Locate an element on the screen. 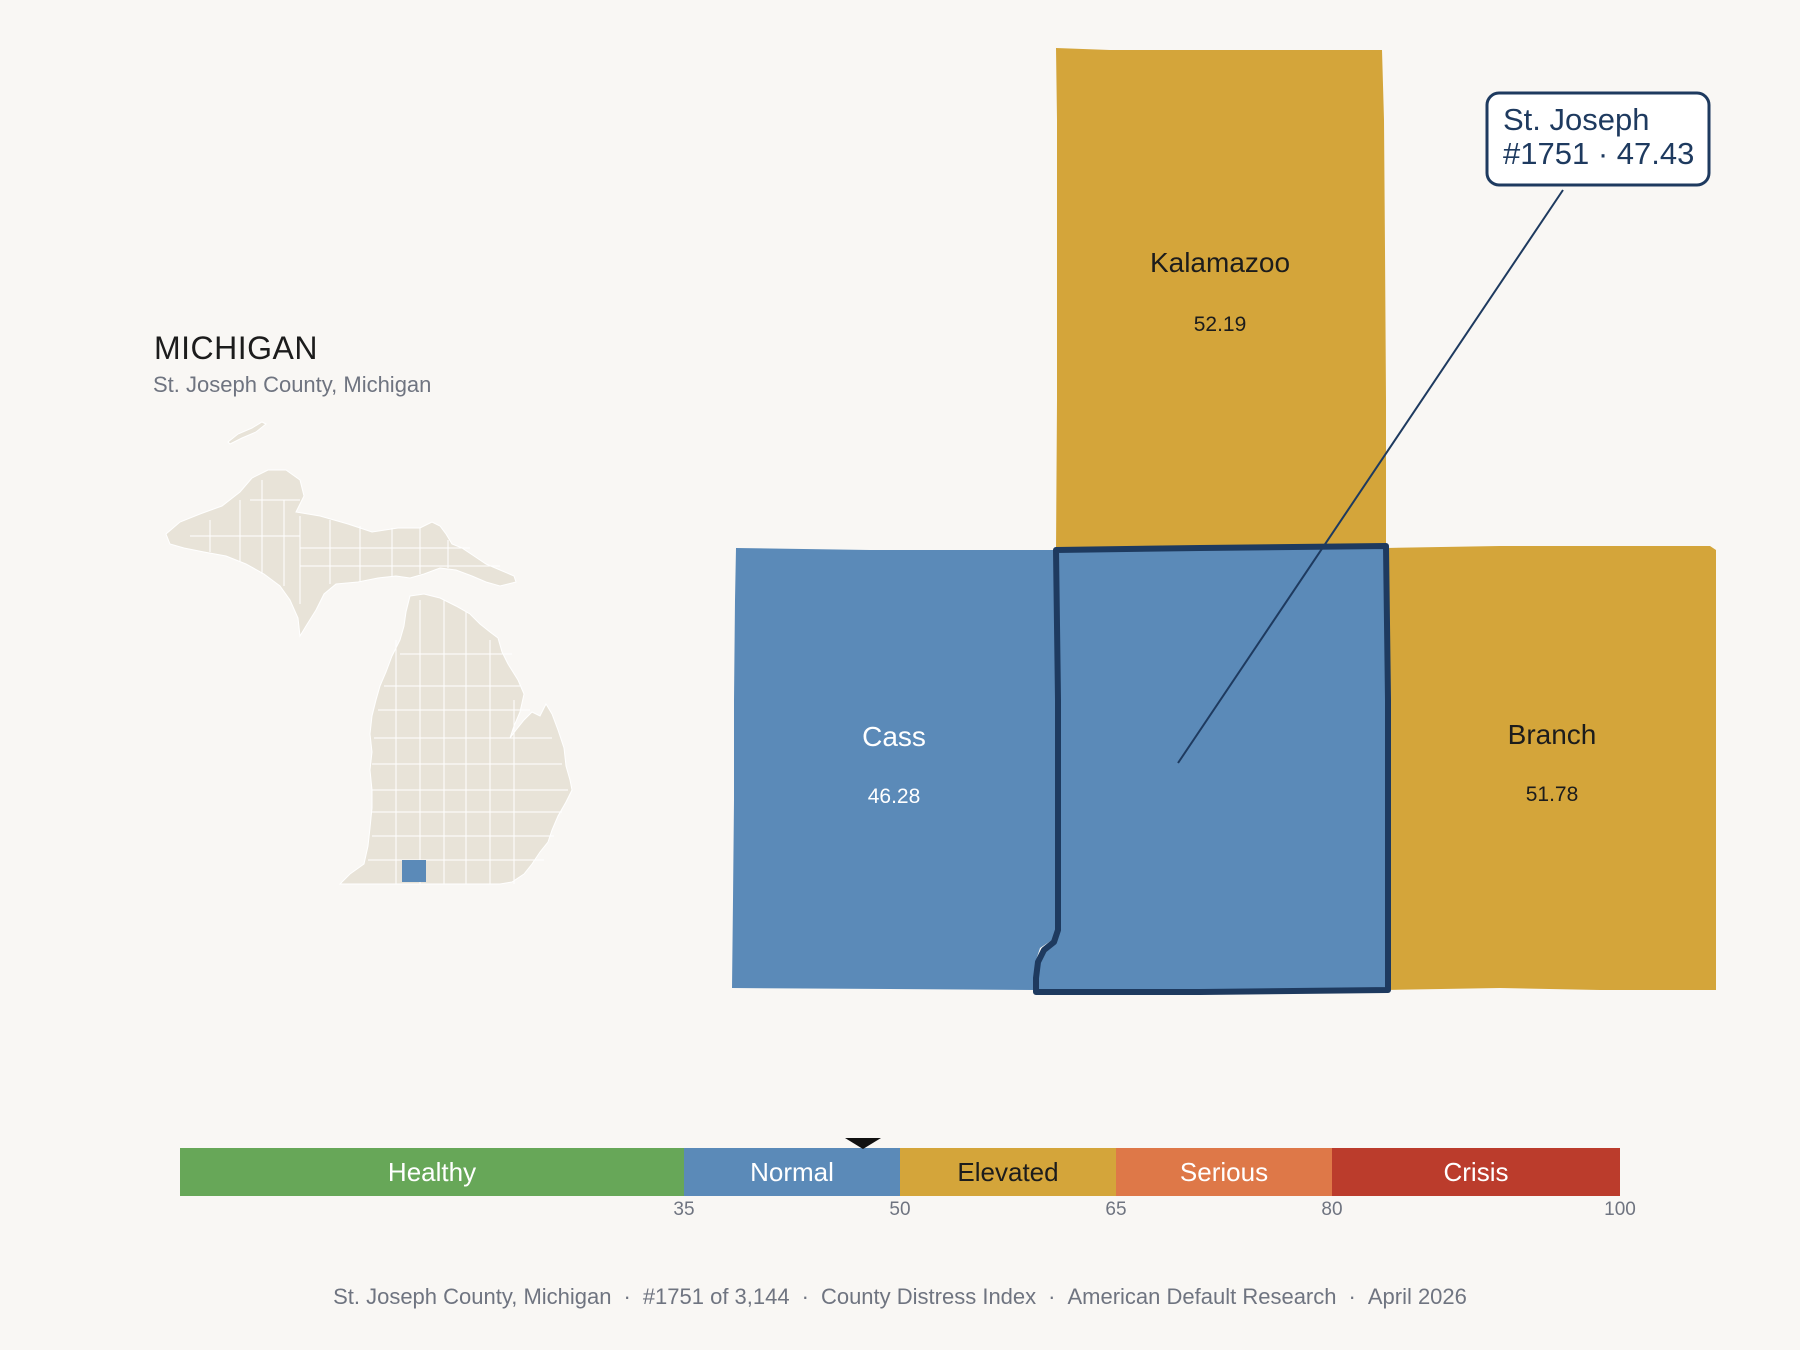  lower-peninsula-shape is located at coordinates (455, 739).